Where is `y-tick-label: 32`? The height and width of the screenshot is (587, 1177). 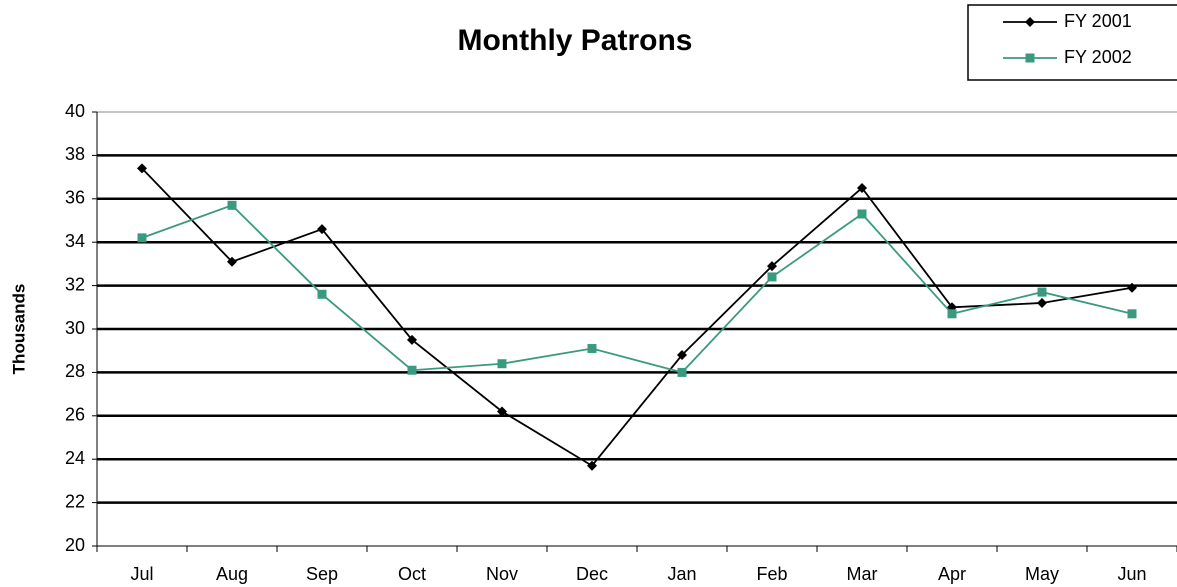
y-tick-label: 32 is located at coordinates (75, 284).